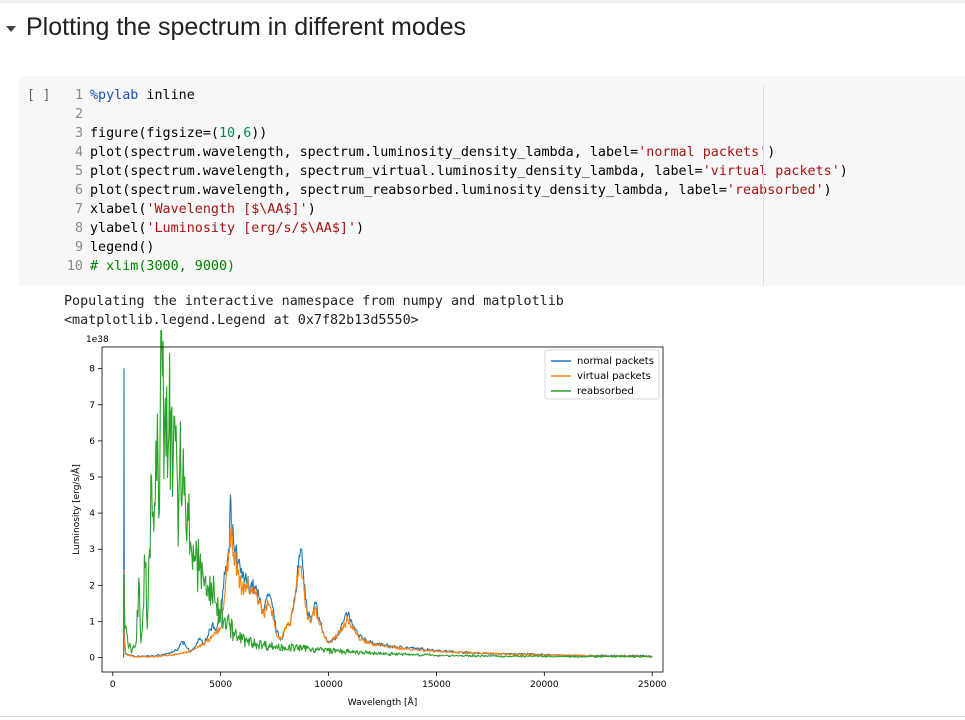 This screenshot has width=965, height=720. I want to click on code-line: 8 ylabel('Luminosity [erg/s/$\AA$]'), so click(413, 228).